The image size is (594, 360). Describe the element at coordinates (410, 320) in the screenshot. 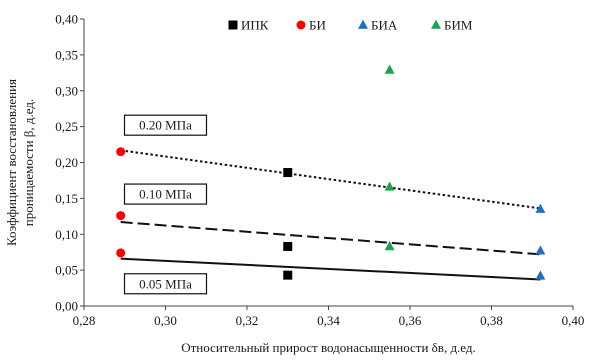

I see `x-tick-label: 0,36` at that location.